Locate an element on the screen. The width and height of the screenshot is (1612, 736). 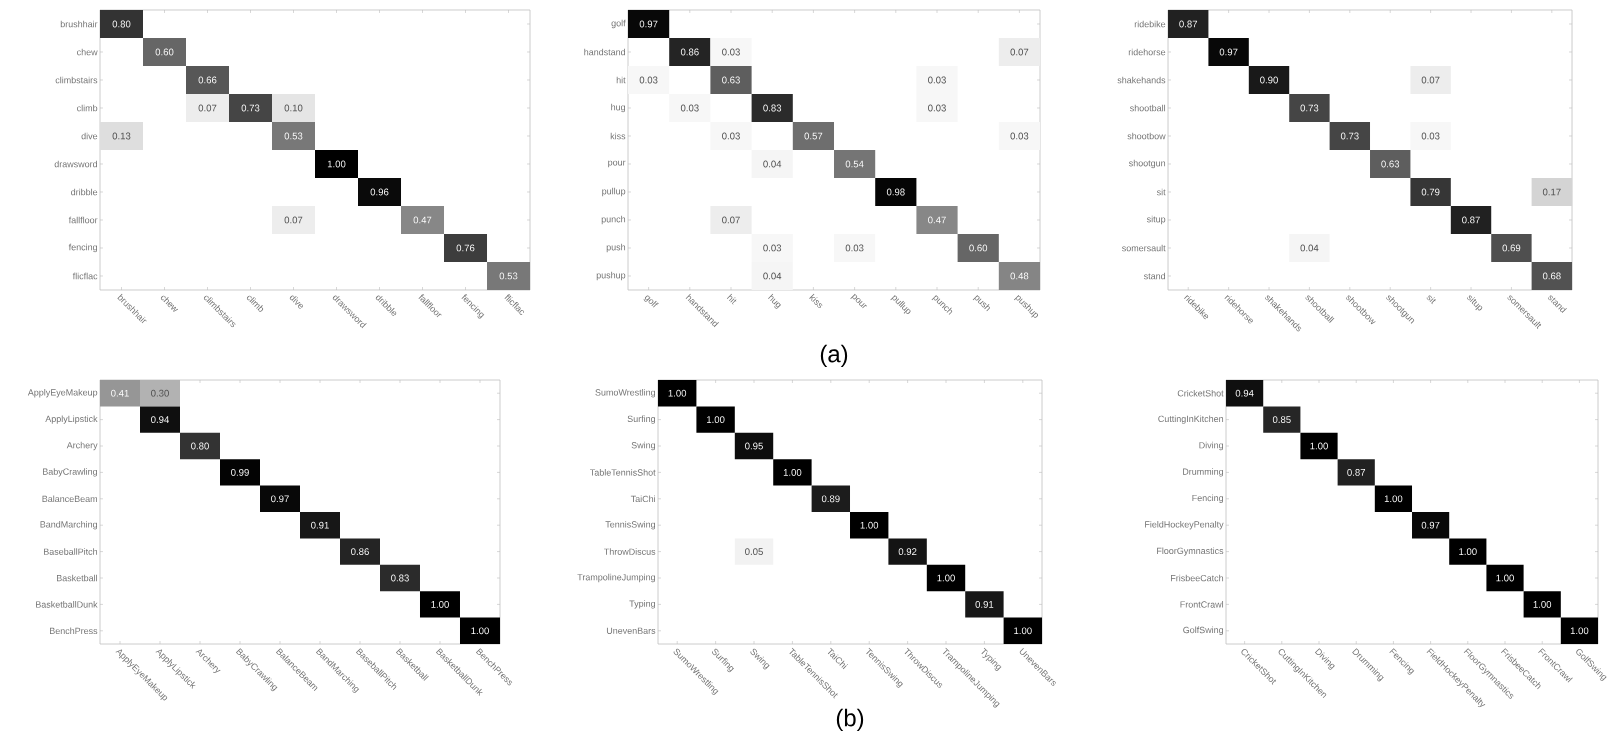
text: (a) is located at coordinates (834, 356).